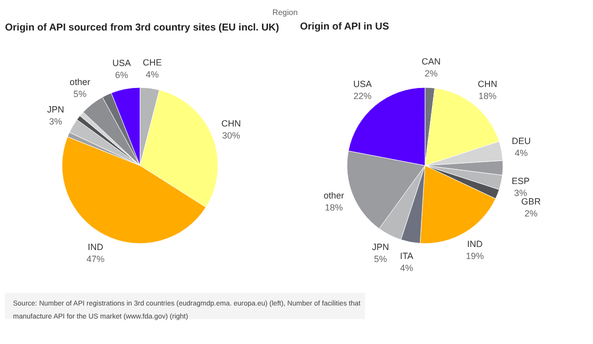 This screenshot has width=593, height=344. Describe the element at coordinates (231, 135) in the screenshot. I see `data-label: 30%` at that location.